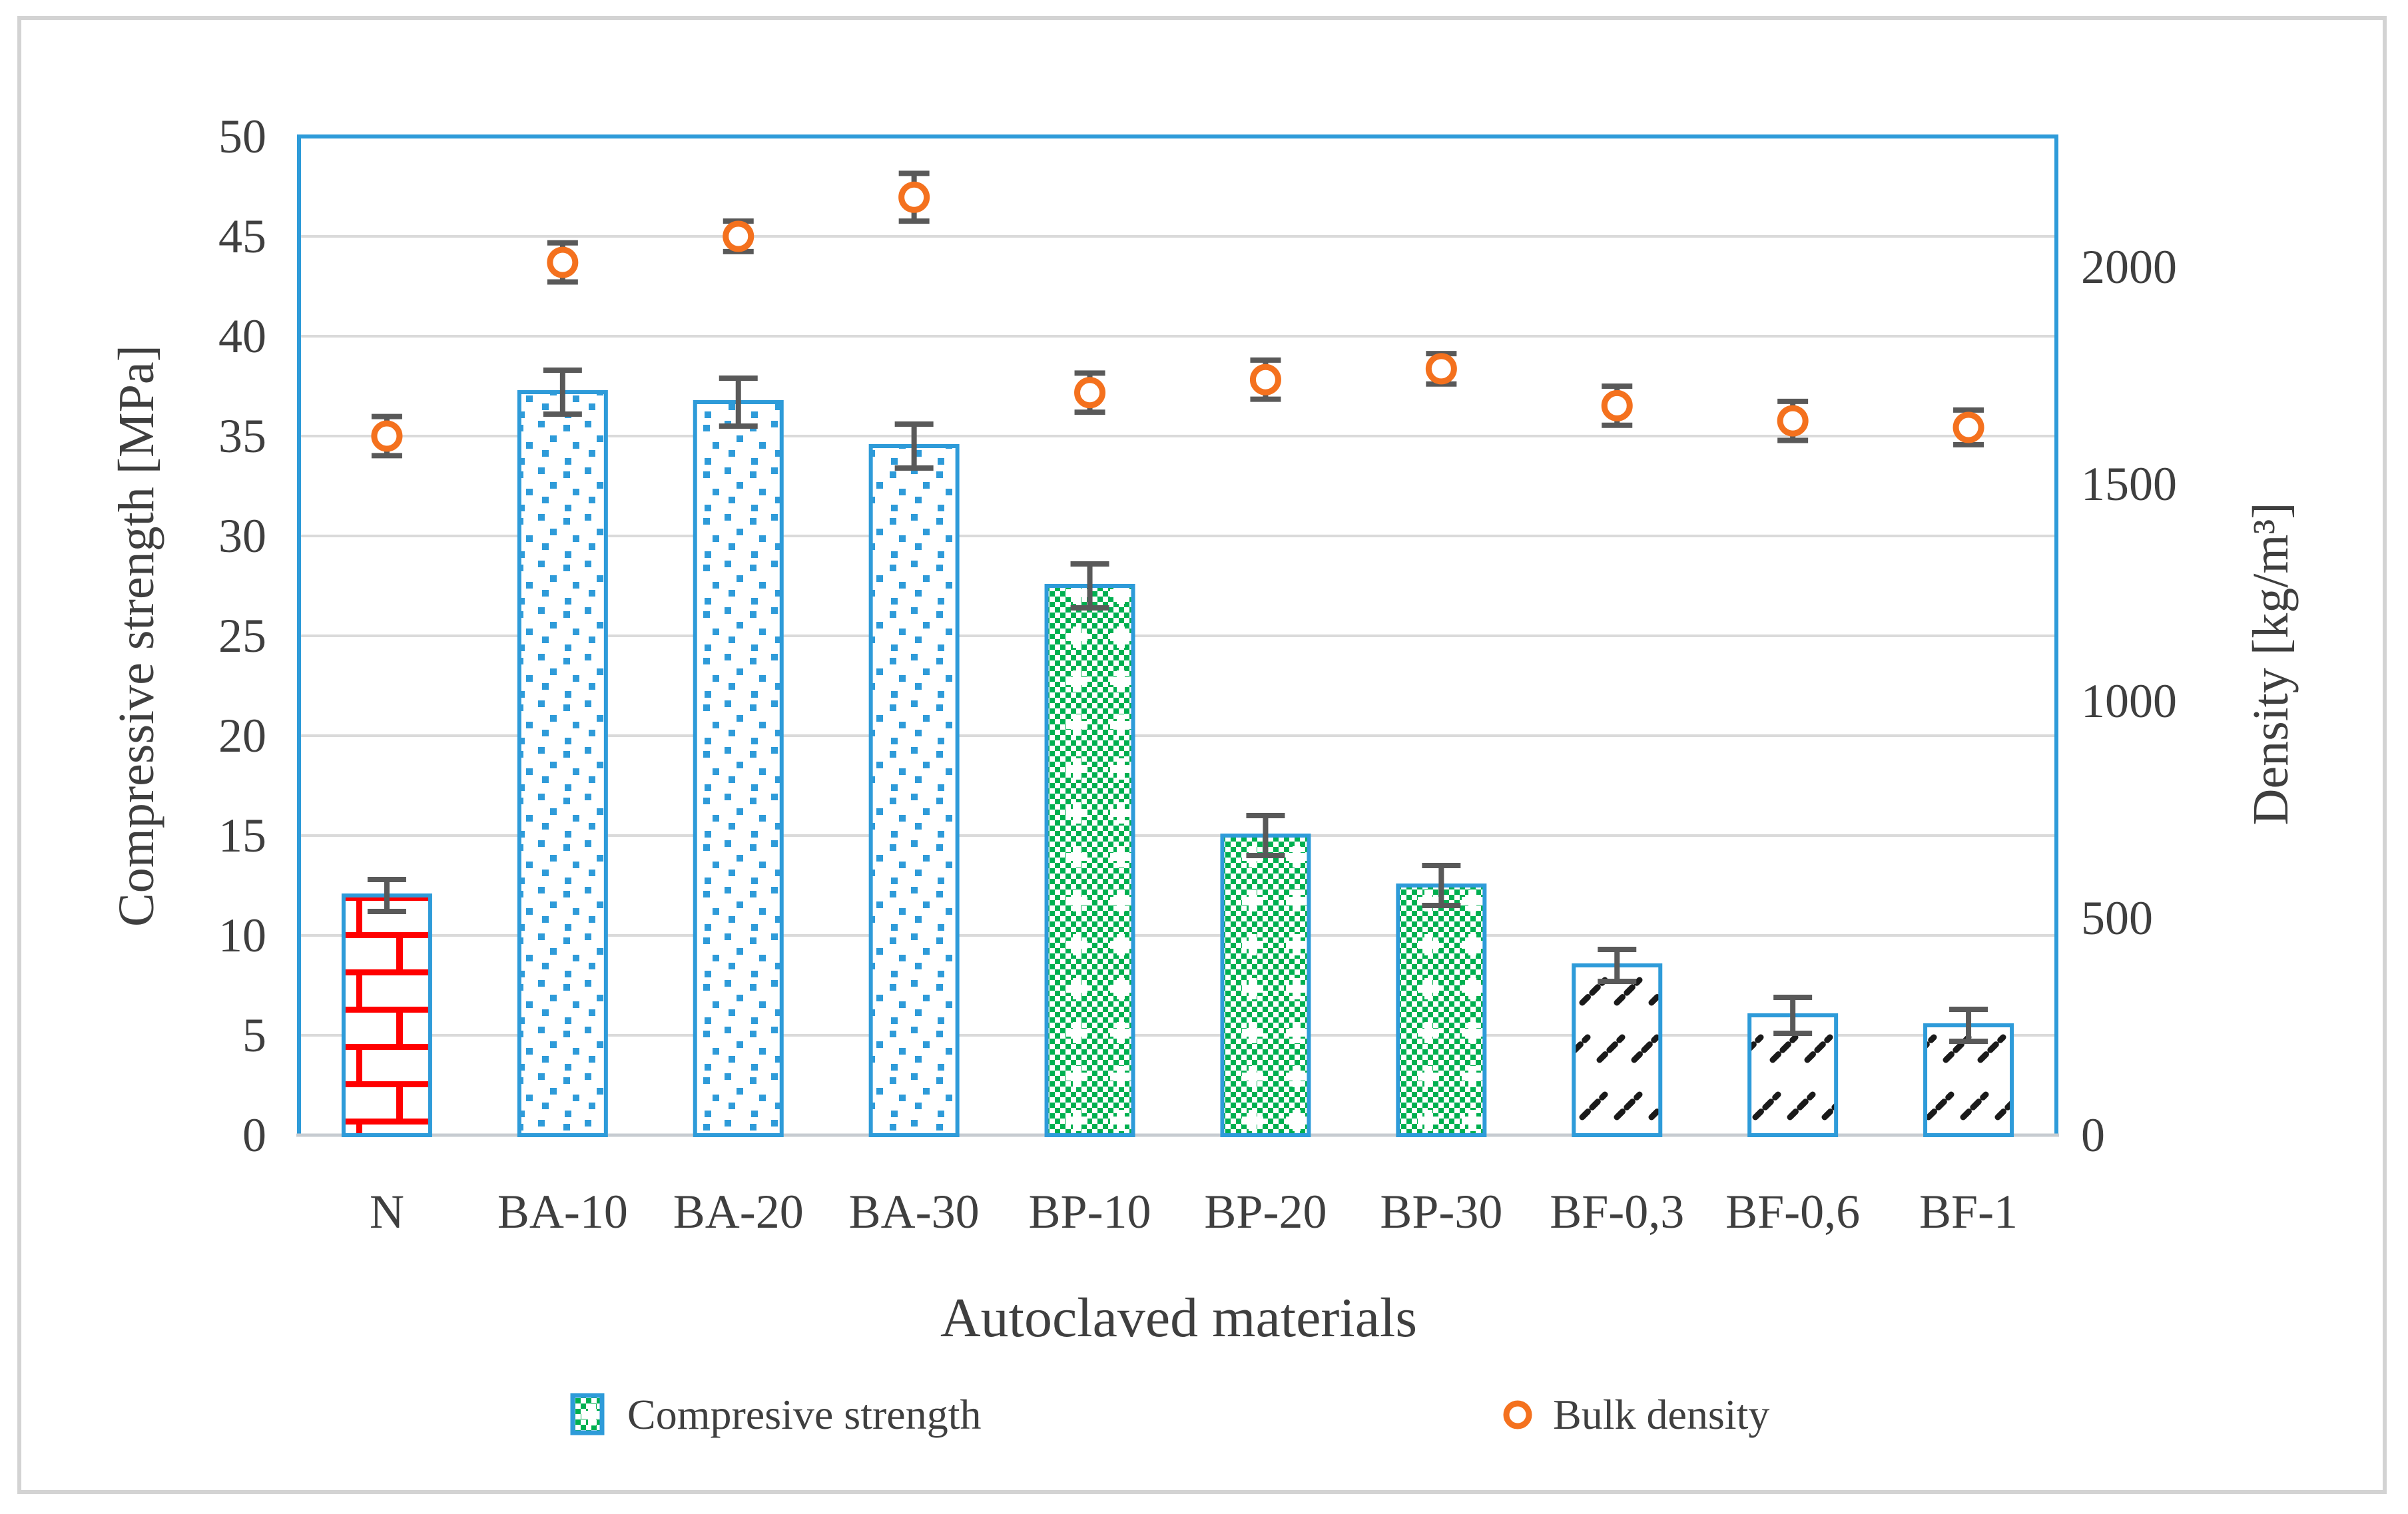  What do you see at coordinates (242, 536) in the screenshot?
I see `y-left-tick-label: 30` at bounding box center [242, 536].